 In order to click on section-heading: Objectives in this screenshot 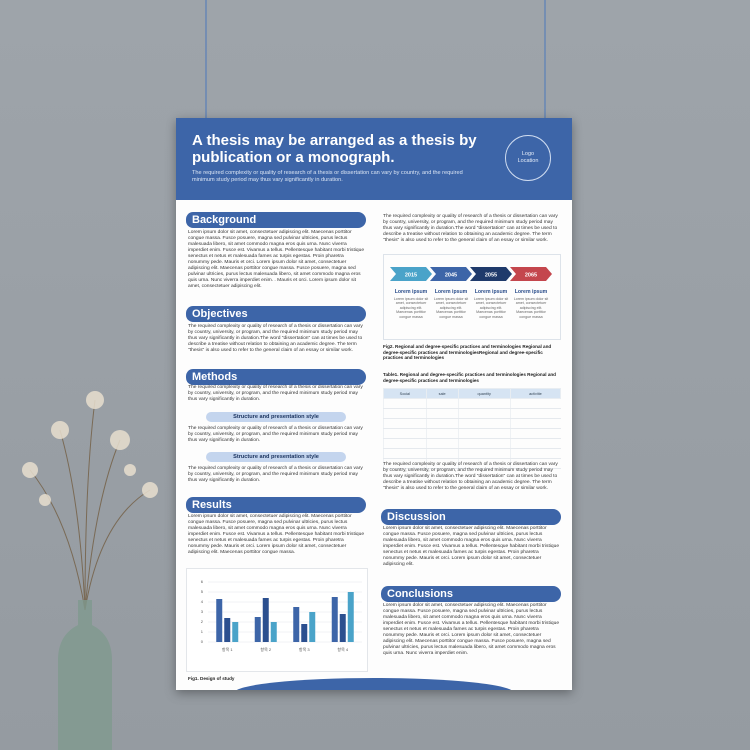, I will do `click(276, 314)`.